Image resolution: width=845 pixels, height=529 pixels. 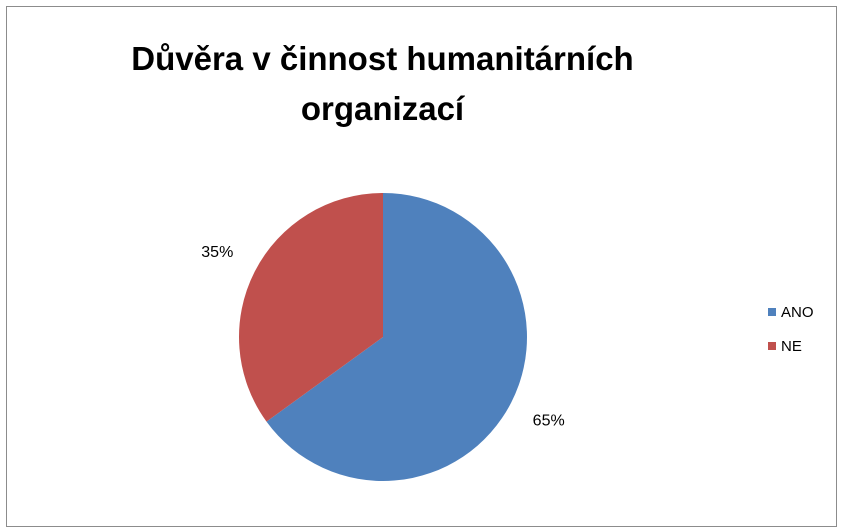 I want to click on legend-label-ano: ANO, so click(x=797, y=312).